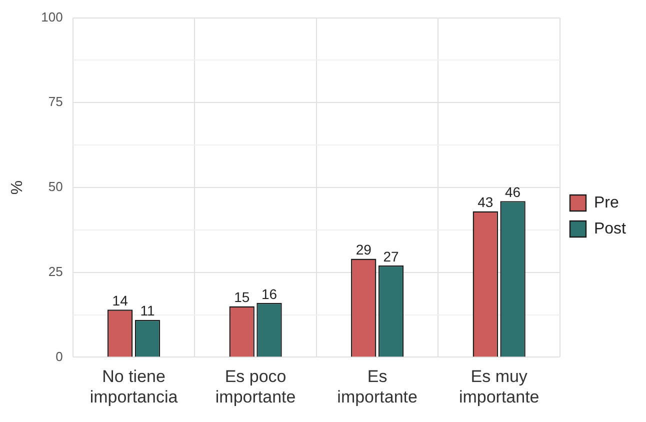 This screenshot has height=422, width=646. I want to click on y-tick-label: 75, so click(55, 102).